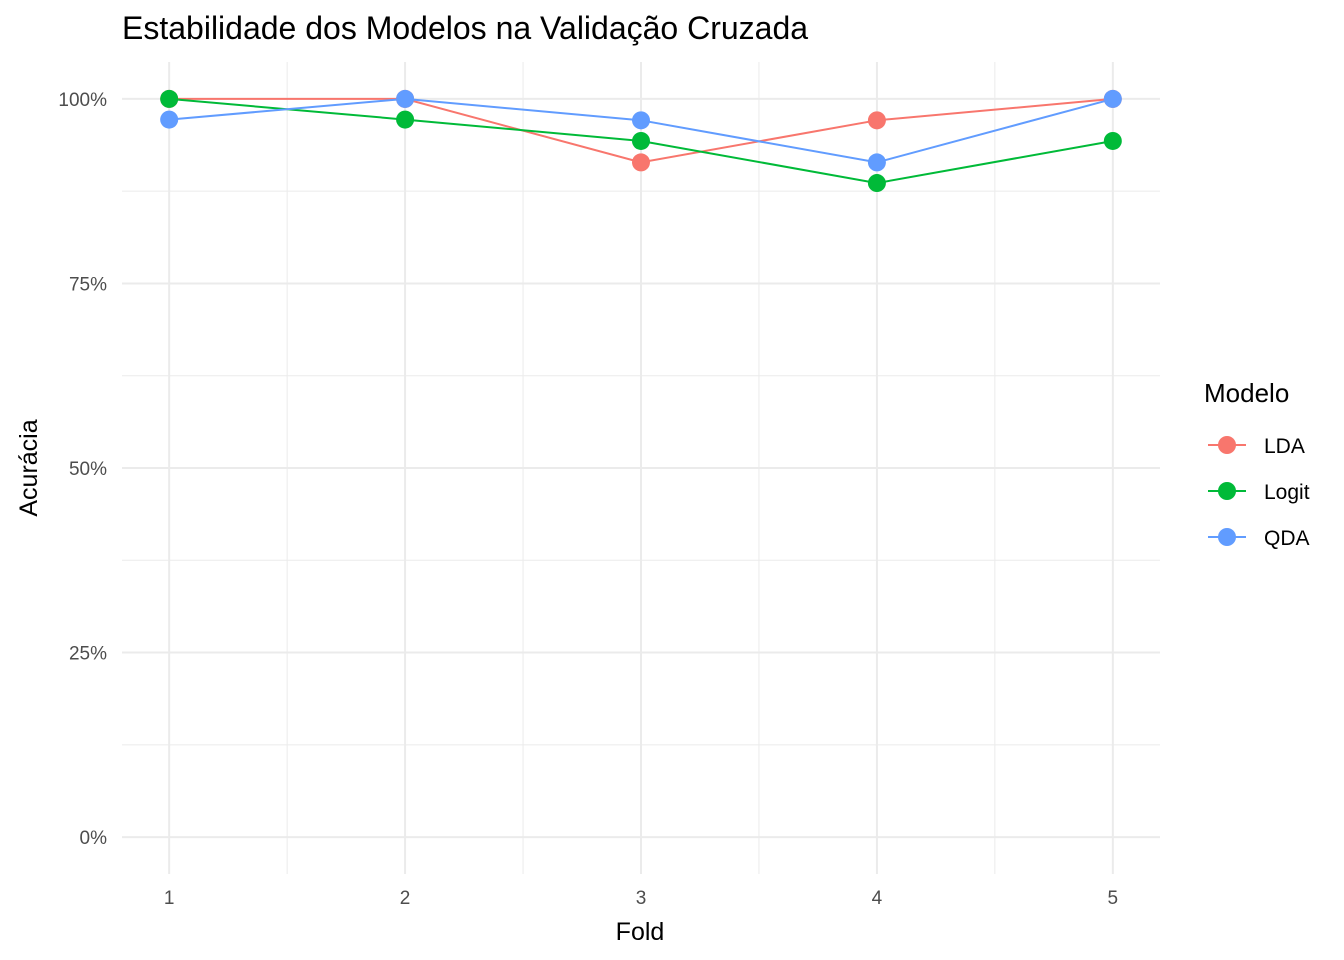  What do you see at coordinates (405, 898) in the screenshot?
I see `x-tick-label: 2` at bounding box center [405, 898].